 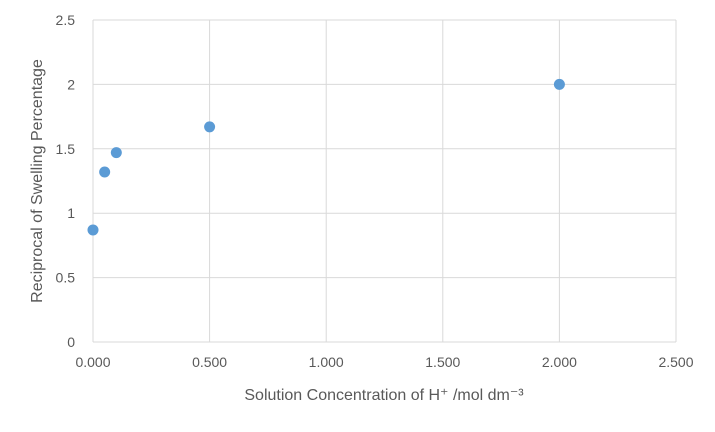 I want to click on y-tick-label: 1, so click(x=71, y=213).